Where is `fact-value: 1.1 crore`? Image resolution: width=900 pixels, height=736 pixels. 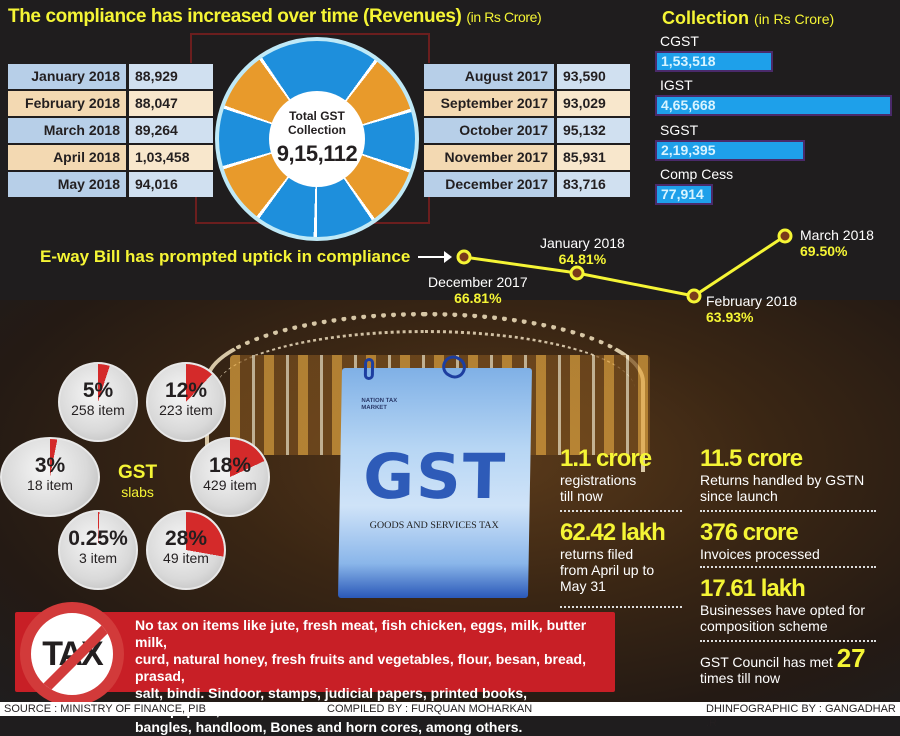 fact-value: 1.1 crore is located at coordinates (606, 458).